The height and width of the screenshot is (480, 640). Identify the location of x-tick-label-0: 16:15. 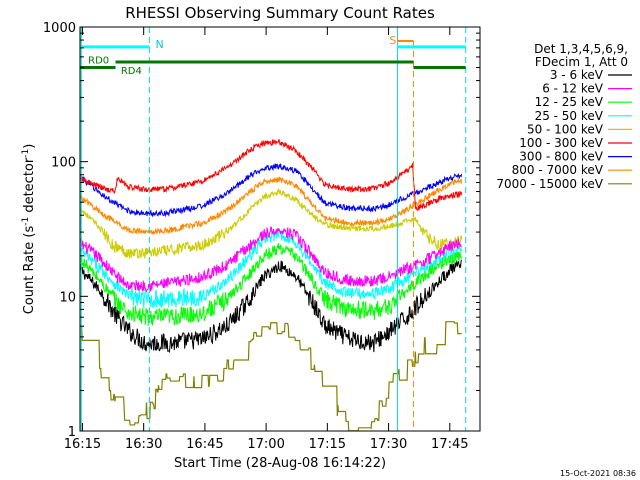
(82, 444).